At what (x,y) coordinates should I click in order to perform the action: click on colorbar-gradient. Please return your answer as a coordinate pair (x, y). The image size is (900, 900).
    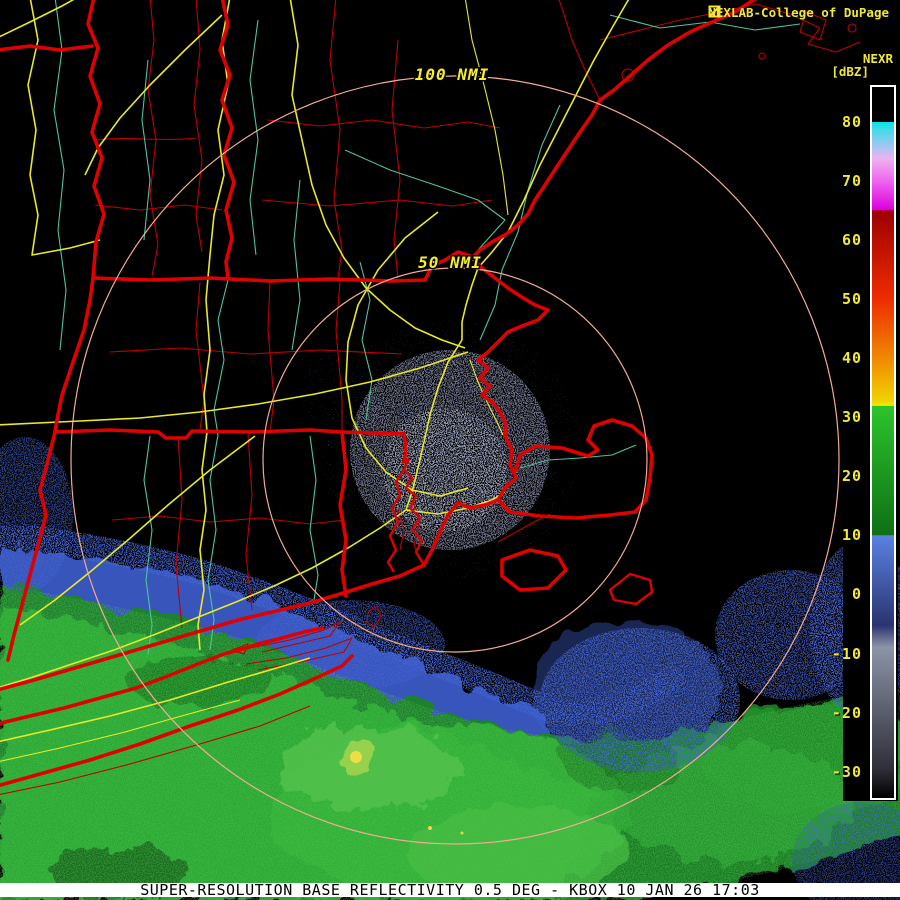
    Looking at the image, I should click on (883, 442).